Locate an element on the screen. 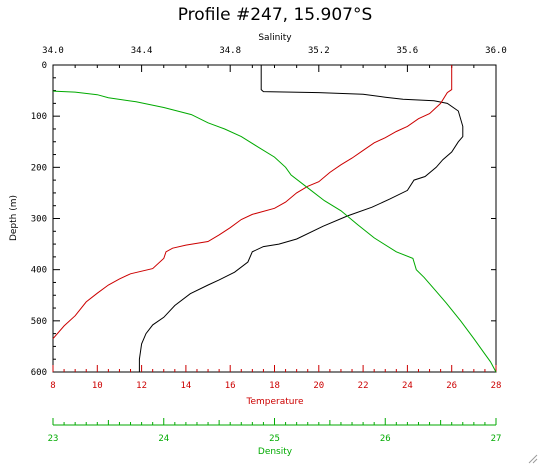 Image resolution: width=540 pixels, height=466 pixels. temperature-tick-label: 14 is located at coordinates (185, 386).